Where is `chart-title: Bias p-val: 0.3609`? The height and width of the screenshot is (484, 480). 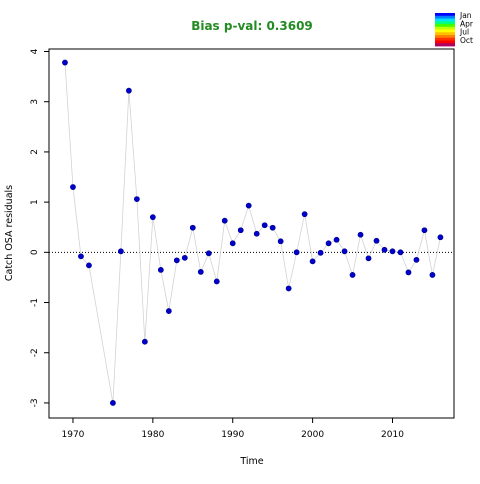 chart-title: Bias p-val: 0.3609 is located at coordinates (252, 26).